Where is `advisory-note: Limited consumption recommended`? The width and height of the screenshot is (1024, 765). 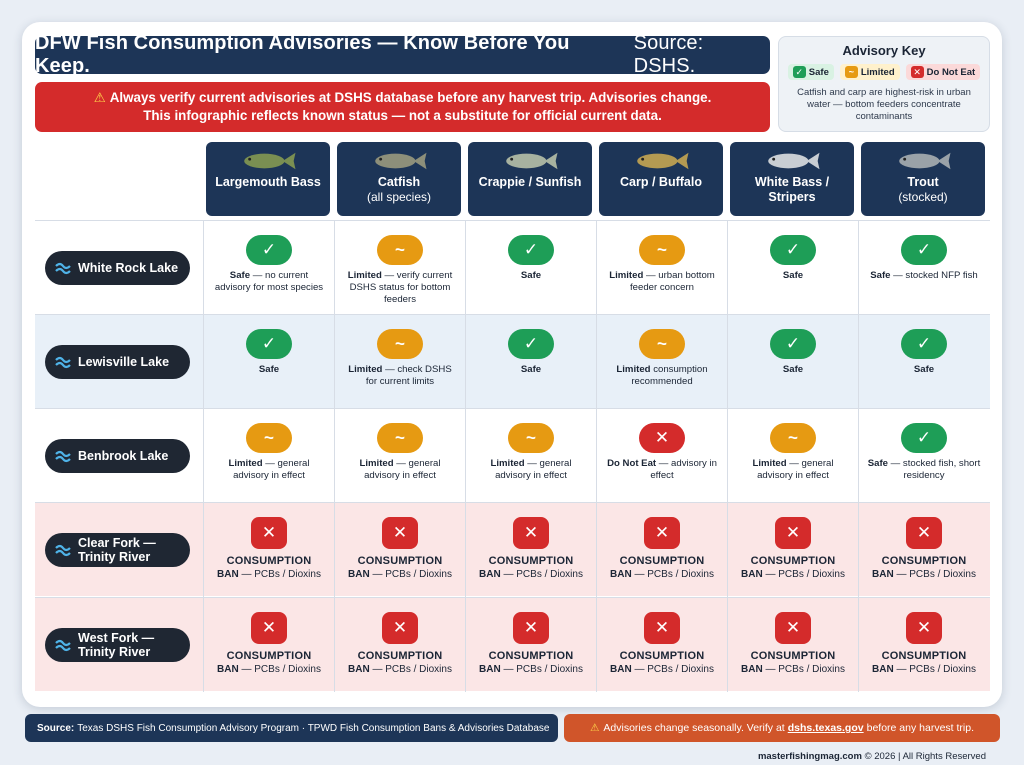
advisory-note: Limited consumption recommended is located at coordinates (662, 376).